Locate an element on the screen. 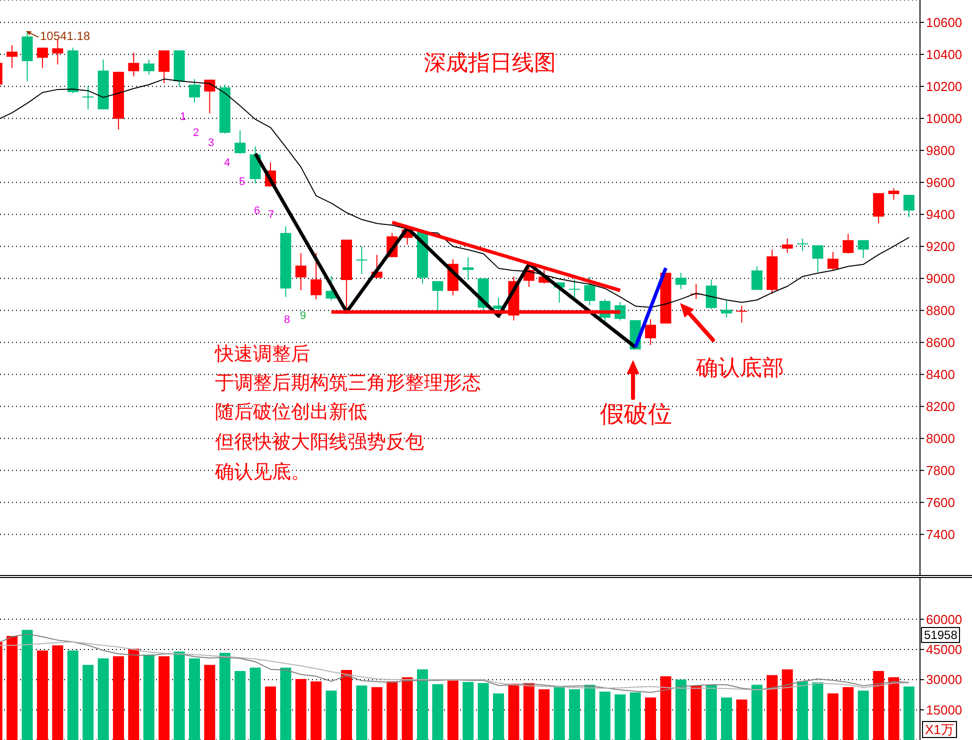 The image size is (972, 740). y-tick-label: 9600 is located at coordinates (940, 182).